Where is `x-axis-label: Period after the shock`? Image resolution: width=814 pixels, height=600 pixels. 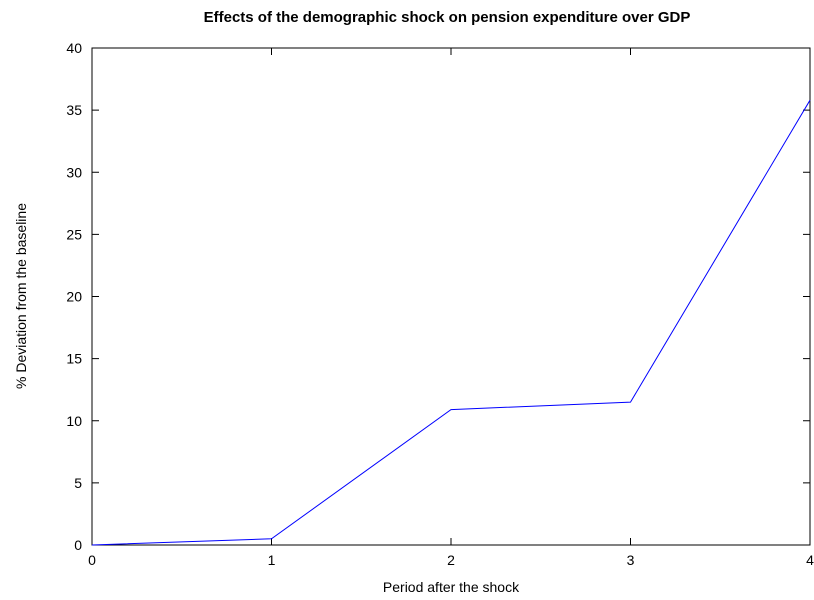
x-axis-label: Period after the shock is located at coordinates (451, 587).